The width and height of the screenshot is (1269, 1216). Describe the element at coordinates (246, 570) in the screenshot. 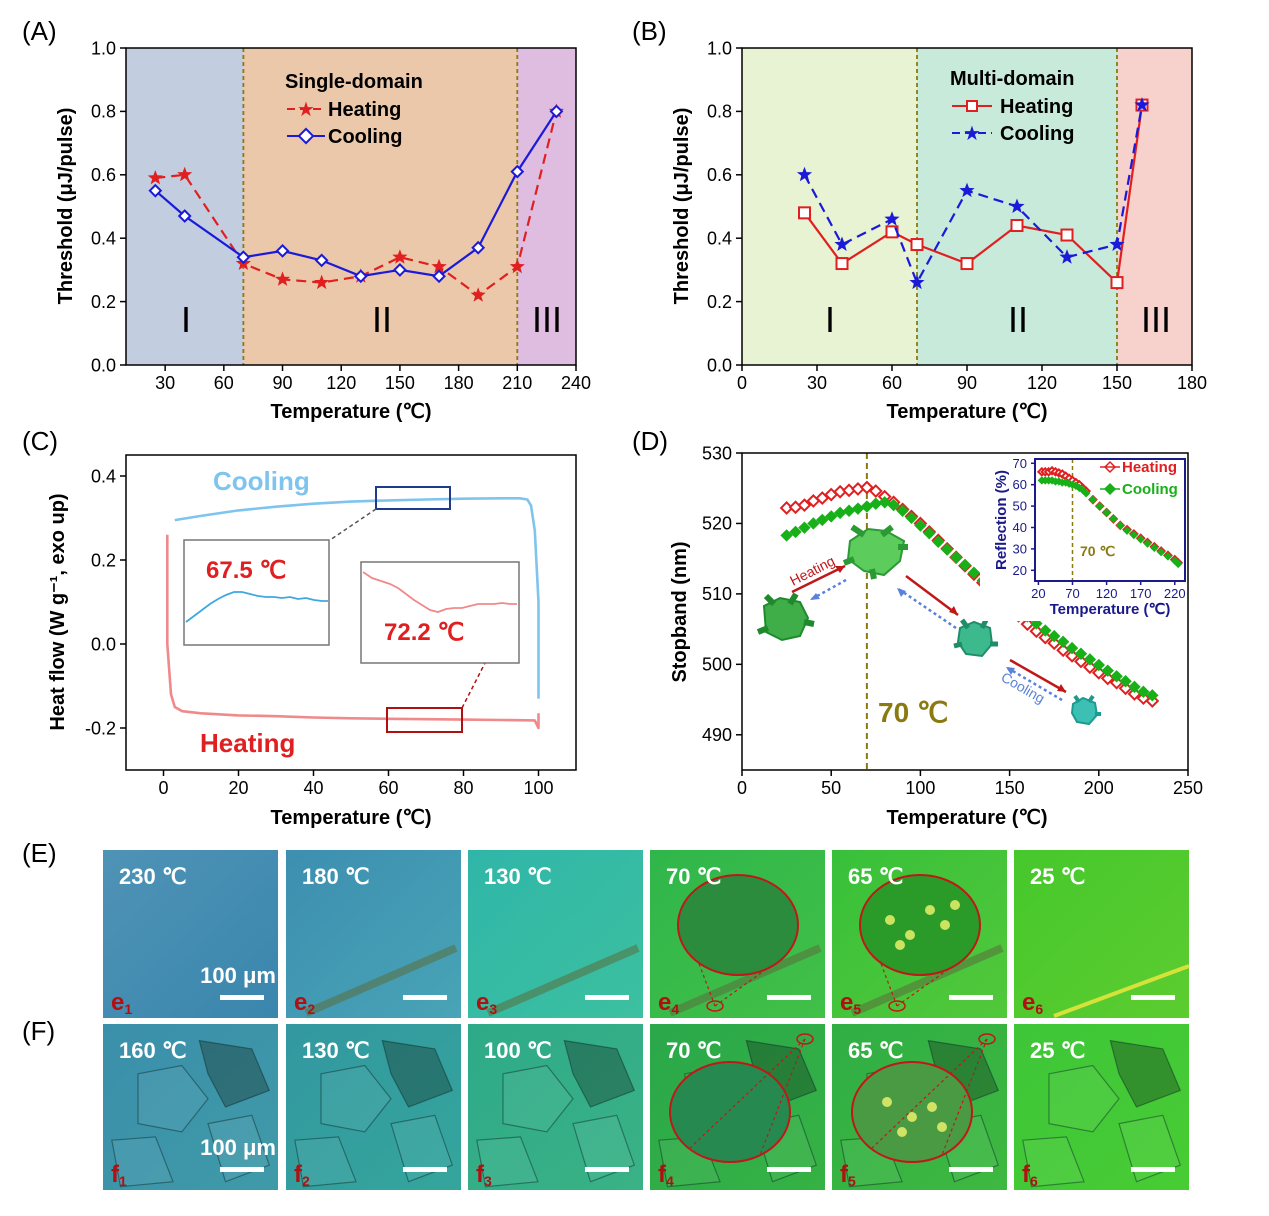

I see `cooling-inset-temp: 67.5 ℃` at that location.